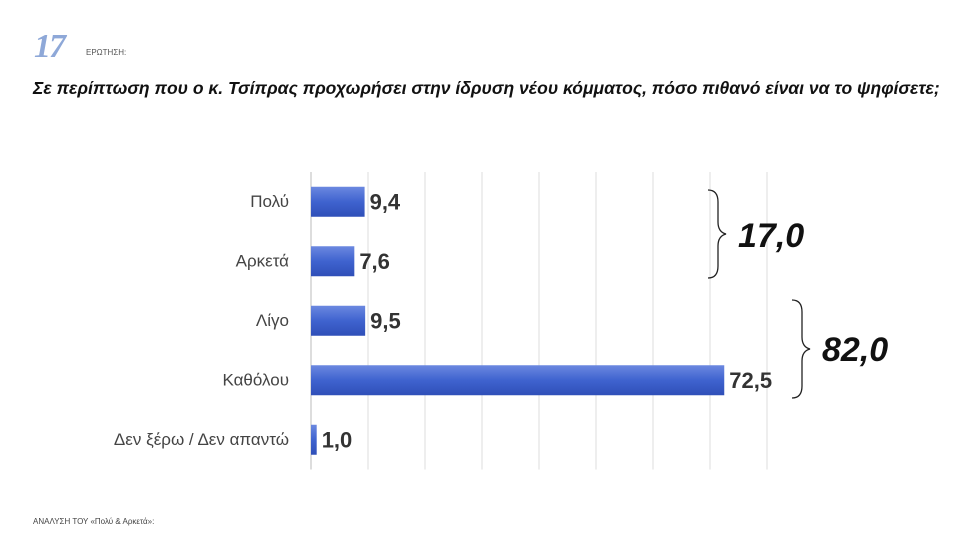 The image size is (980, 552). I want to click on y-tick-label: Αρκετά, so click(263, 261).